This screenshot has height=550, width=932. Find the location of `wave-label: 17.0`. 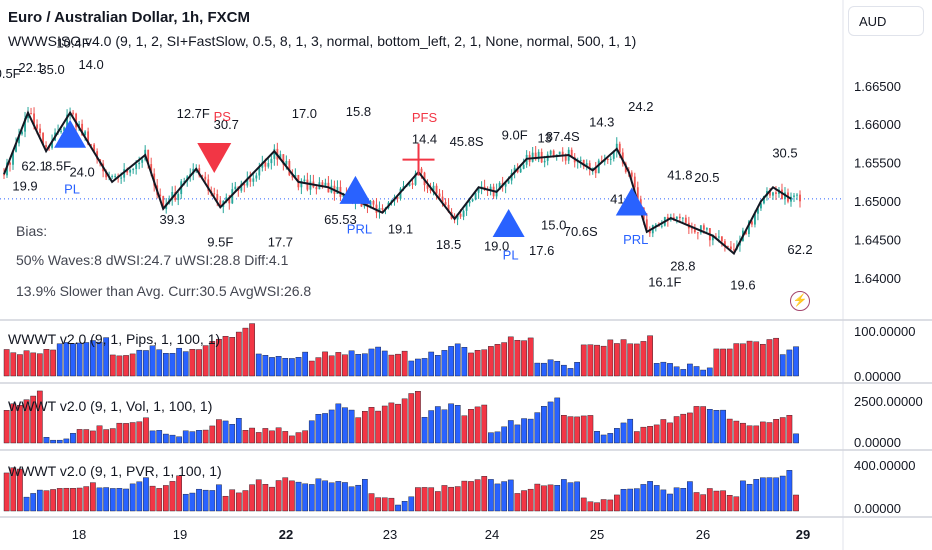

wave-label: 17.0 is located at coordinates (304, 113).